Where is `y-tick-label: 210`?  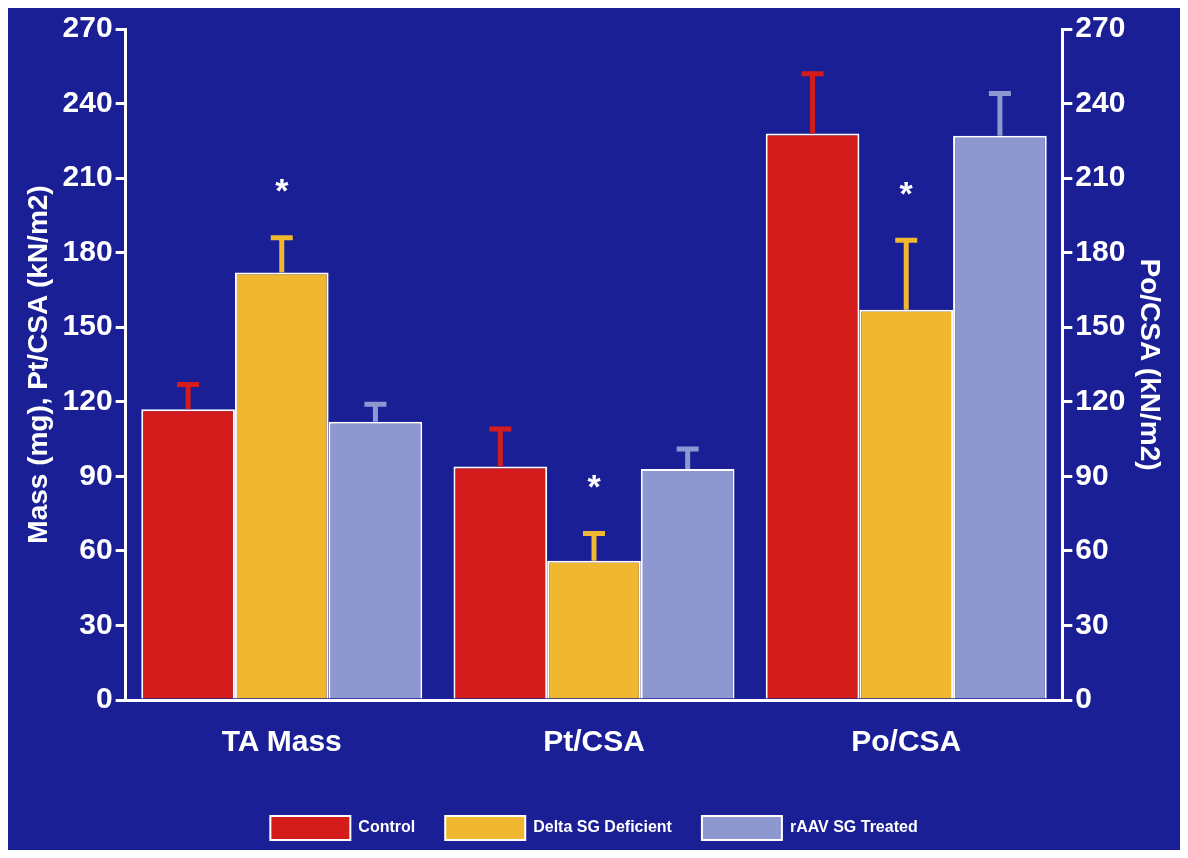 y-tick-label: 210 is located at coordinates (87, 176).